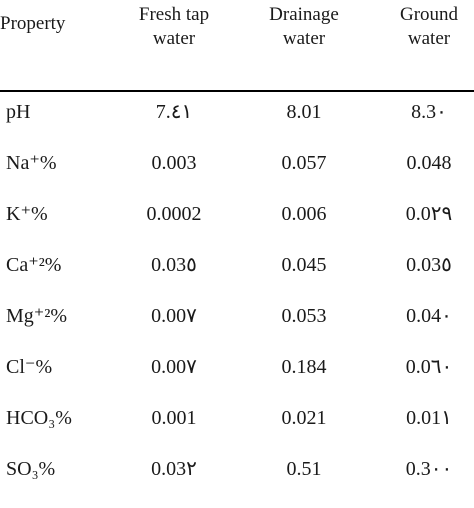 The width and height of the screenshot is (474, 508). What do you see at coordinates (237, 227) in the screenshot?
I see `table-row: K⁺% 0.0002 0.006 0.0٢٩` at bounding box center [237, 227].